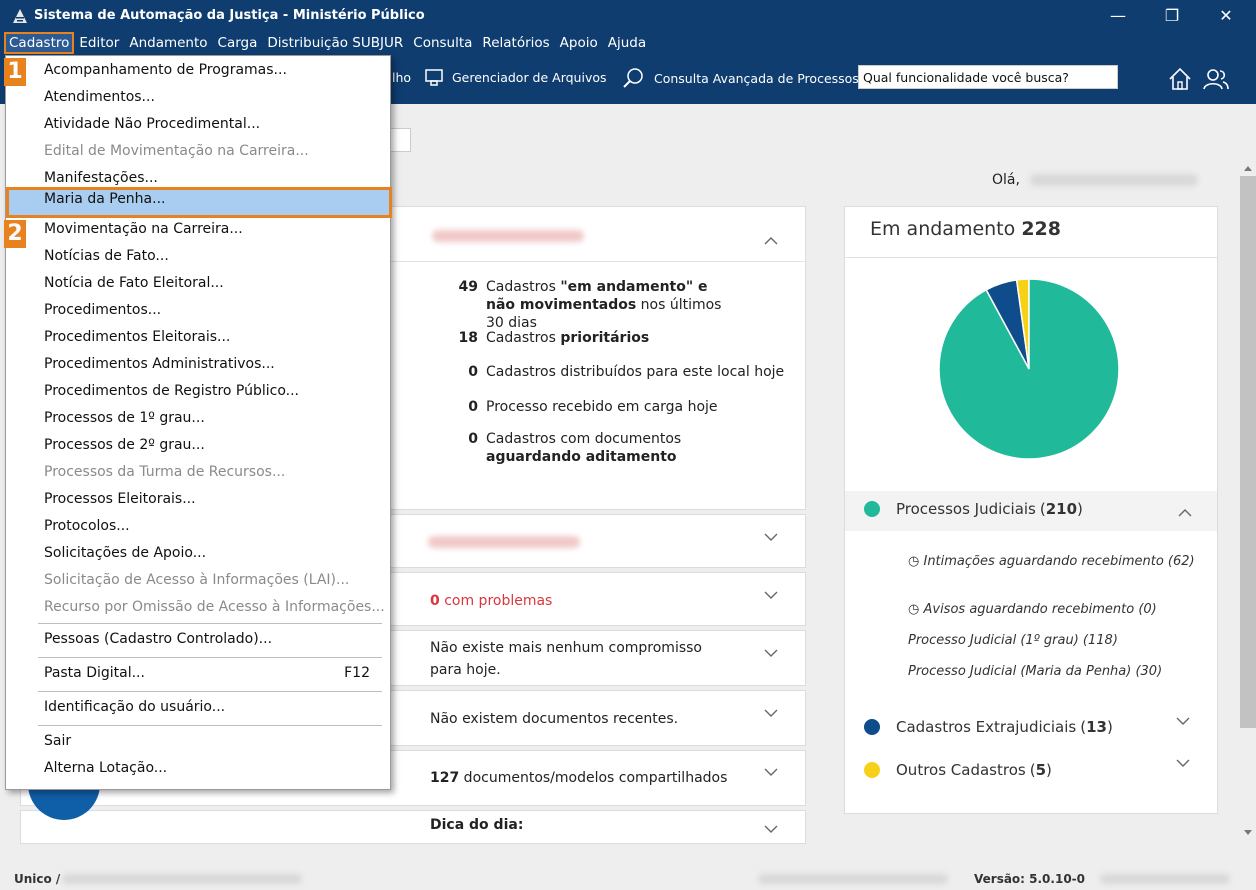  Describe the element at coordinates (468, 338) in the screenshot. I see `stat-number: 18` at that location.